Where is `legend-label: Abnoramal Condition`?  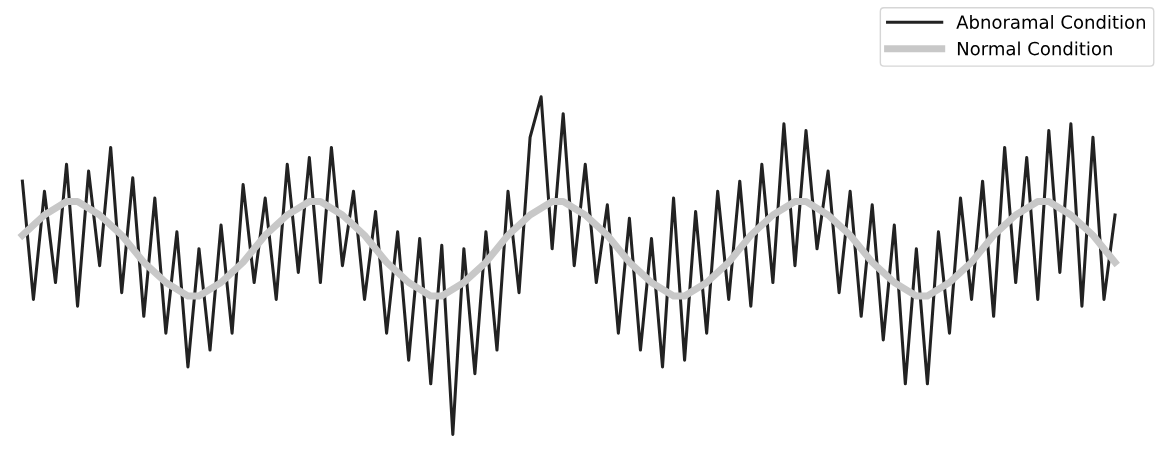 legend-label: Abnoramal Condition is located at coordinates (1050, 21).